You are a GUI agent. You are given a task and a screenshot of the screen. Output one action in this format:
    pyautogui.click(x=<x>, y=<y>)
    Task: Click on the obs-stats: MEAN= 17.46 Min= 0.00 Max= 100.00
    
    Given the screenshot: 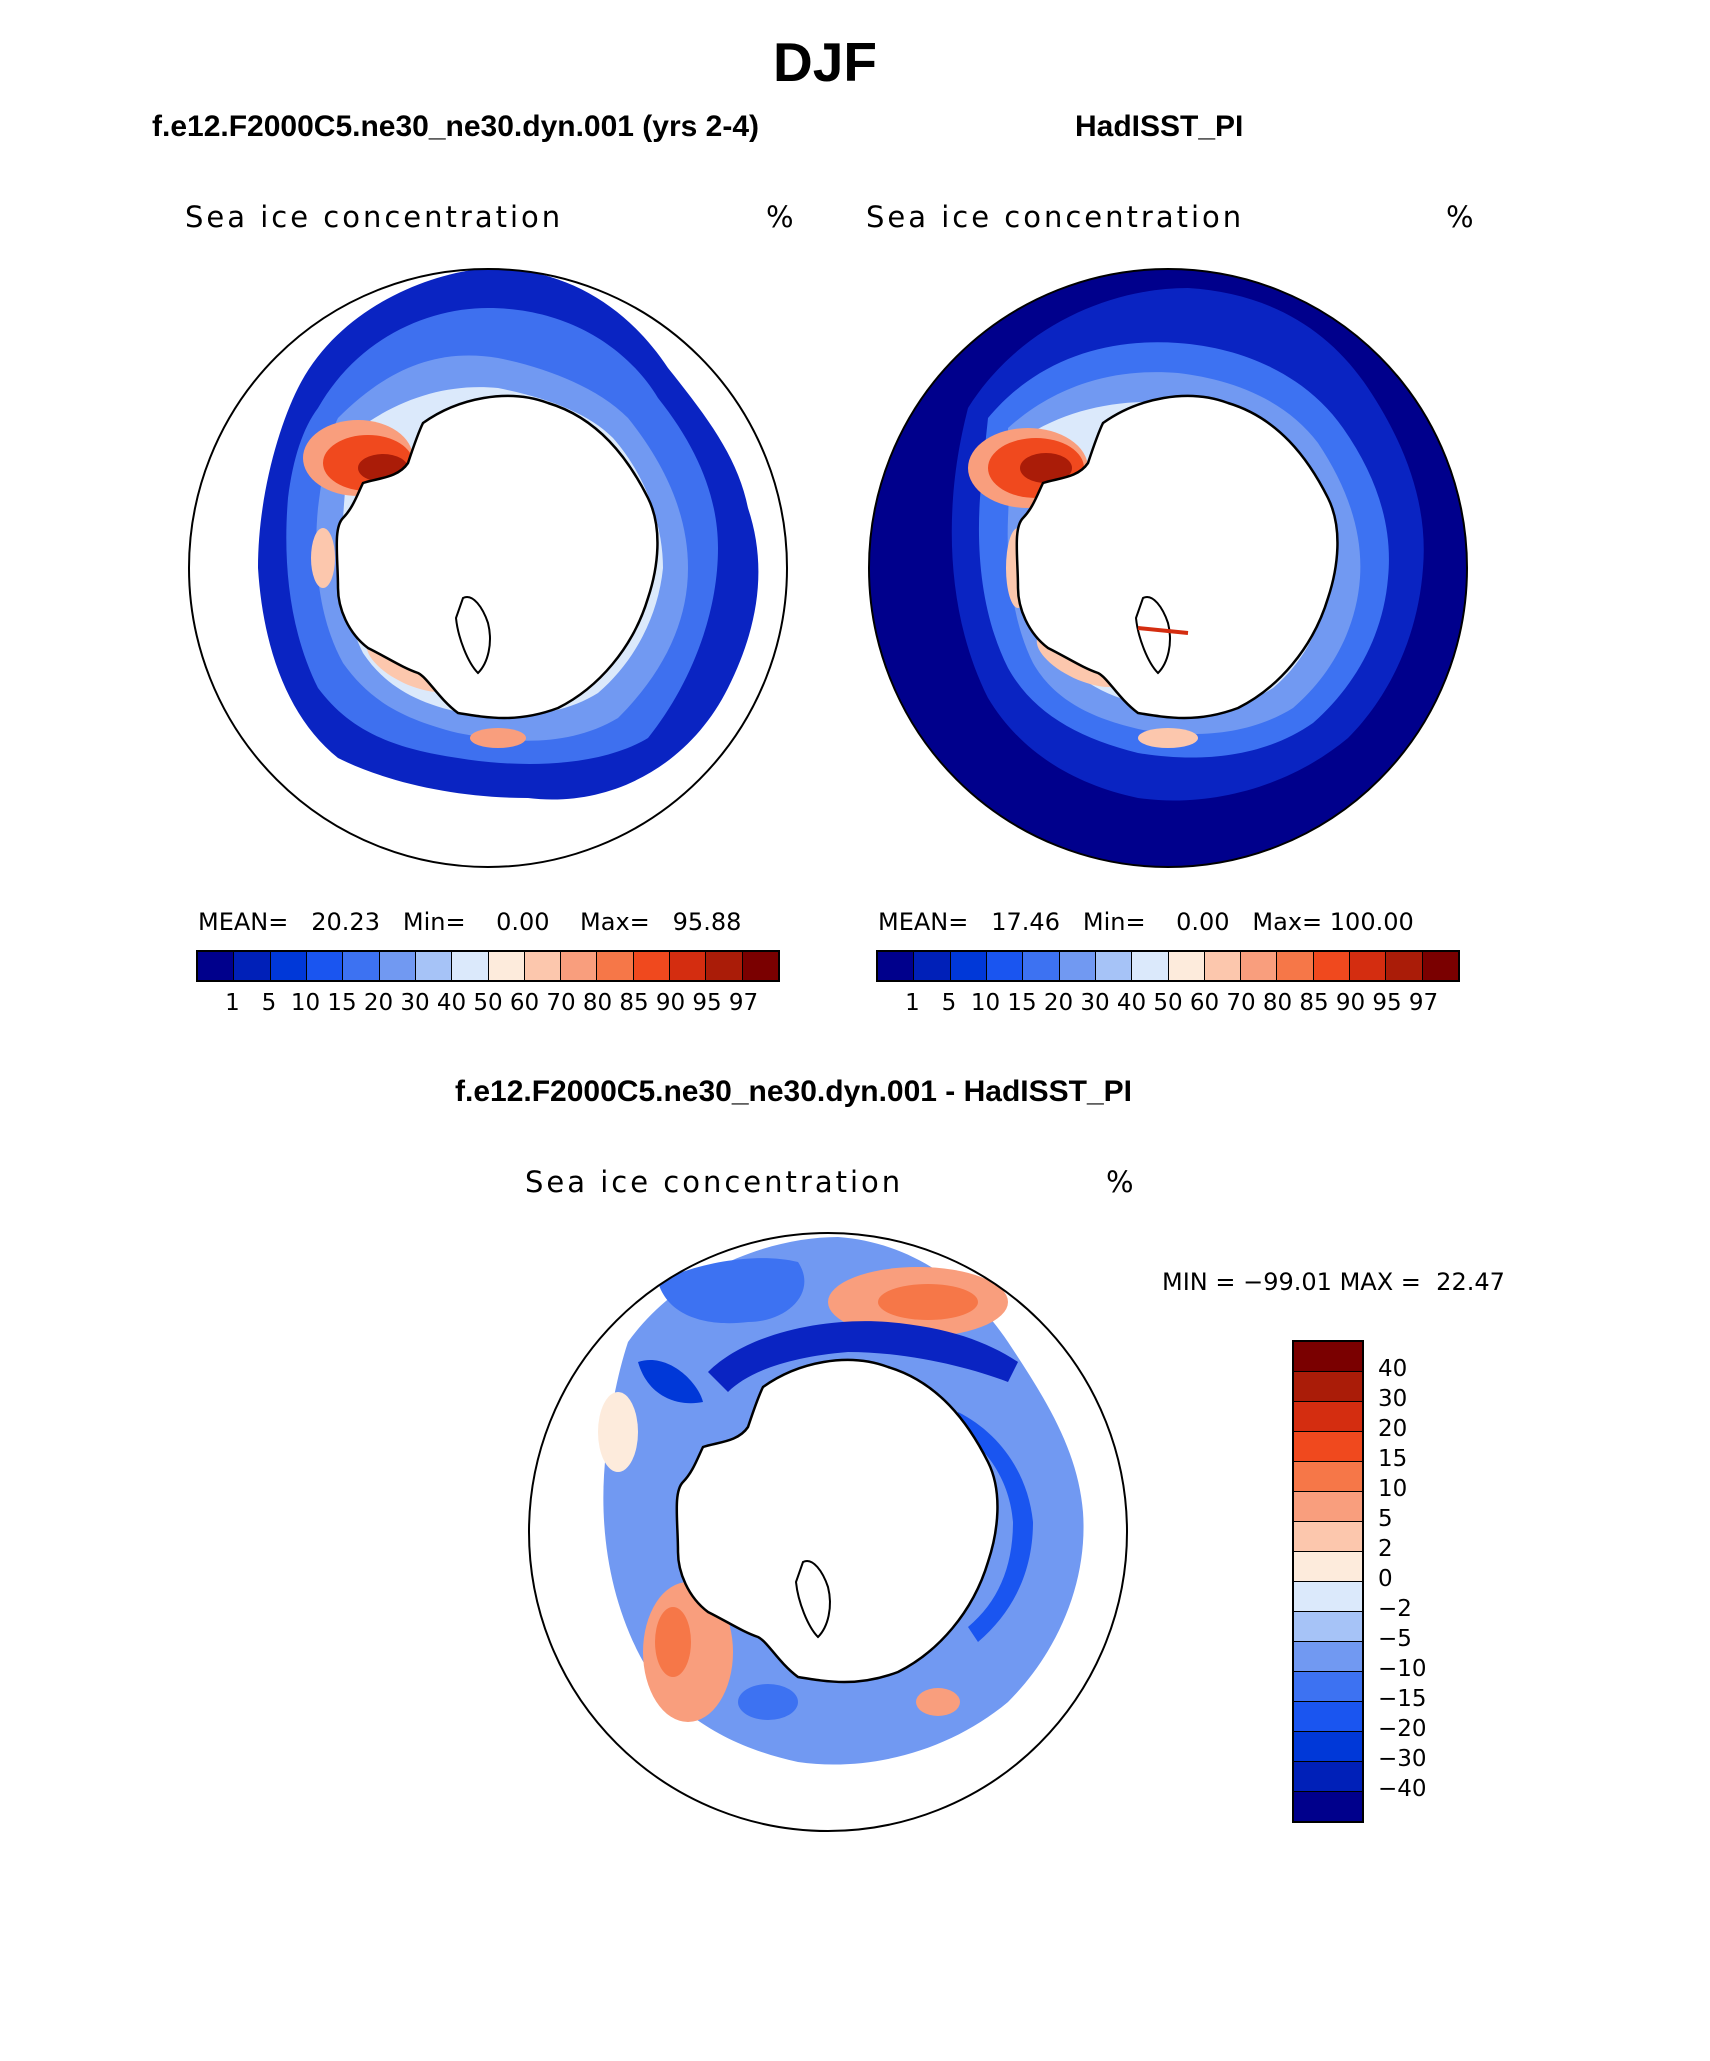 What is the action you would take?
    pyautogui.click(x=1146, y=922)
    